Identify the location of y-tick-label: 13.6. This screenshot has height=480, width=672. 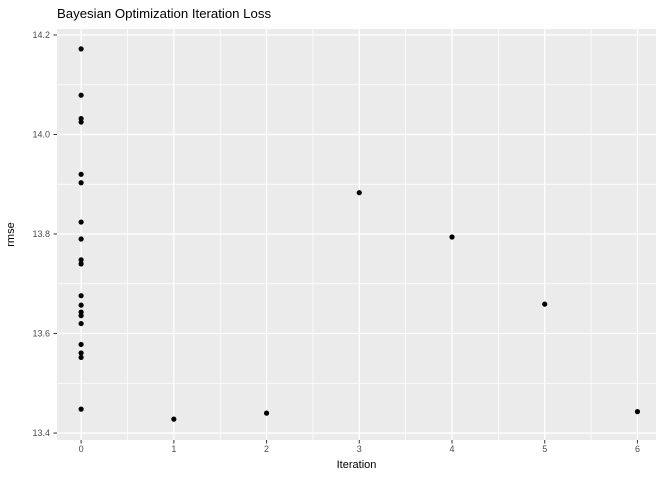
(41, 334).